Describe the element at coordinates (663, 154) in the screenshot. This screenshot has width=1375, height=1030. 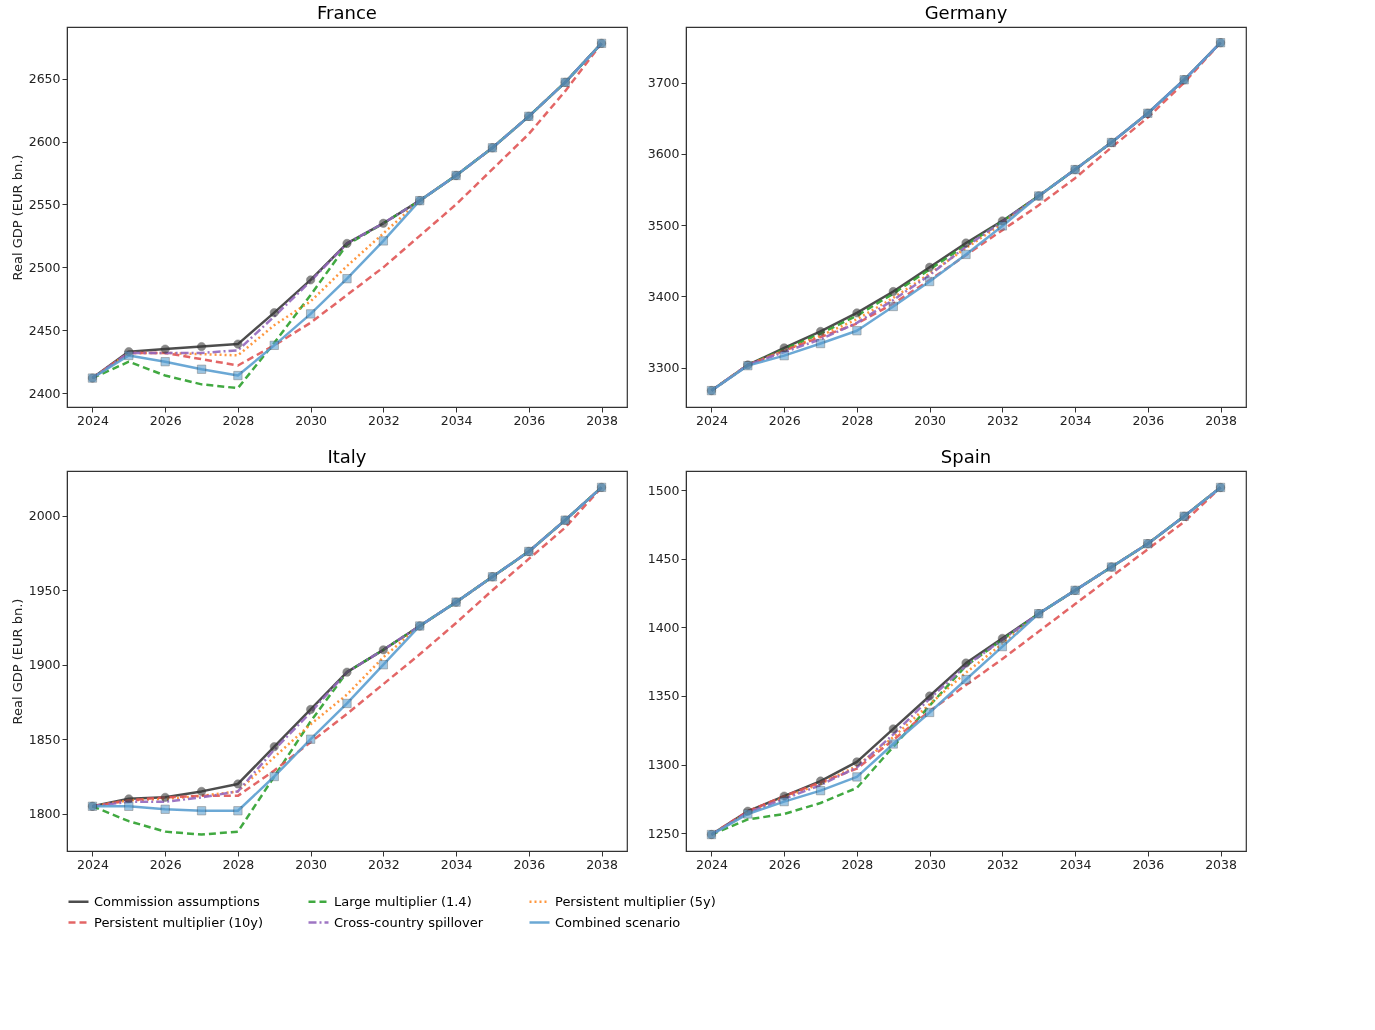
I see `y-tick-label: 3600` at that location.